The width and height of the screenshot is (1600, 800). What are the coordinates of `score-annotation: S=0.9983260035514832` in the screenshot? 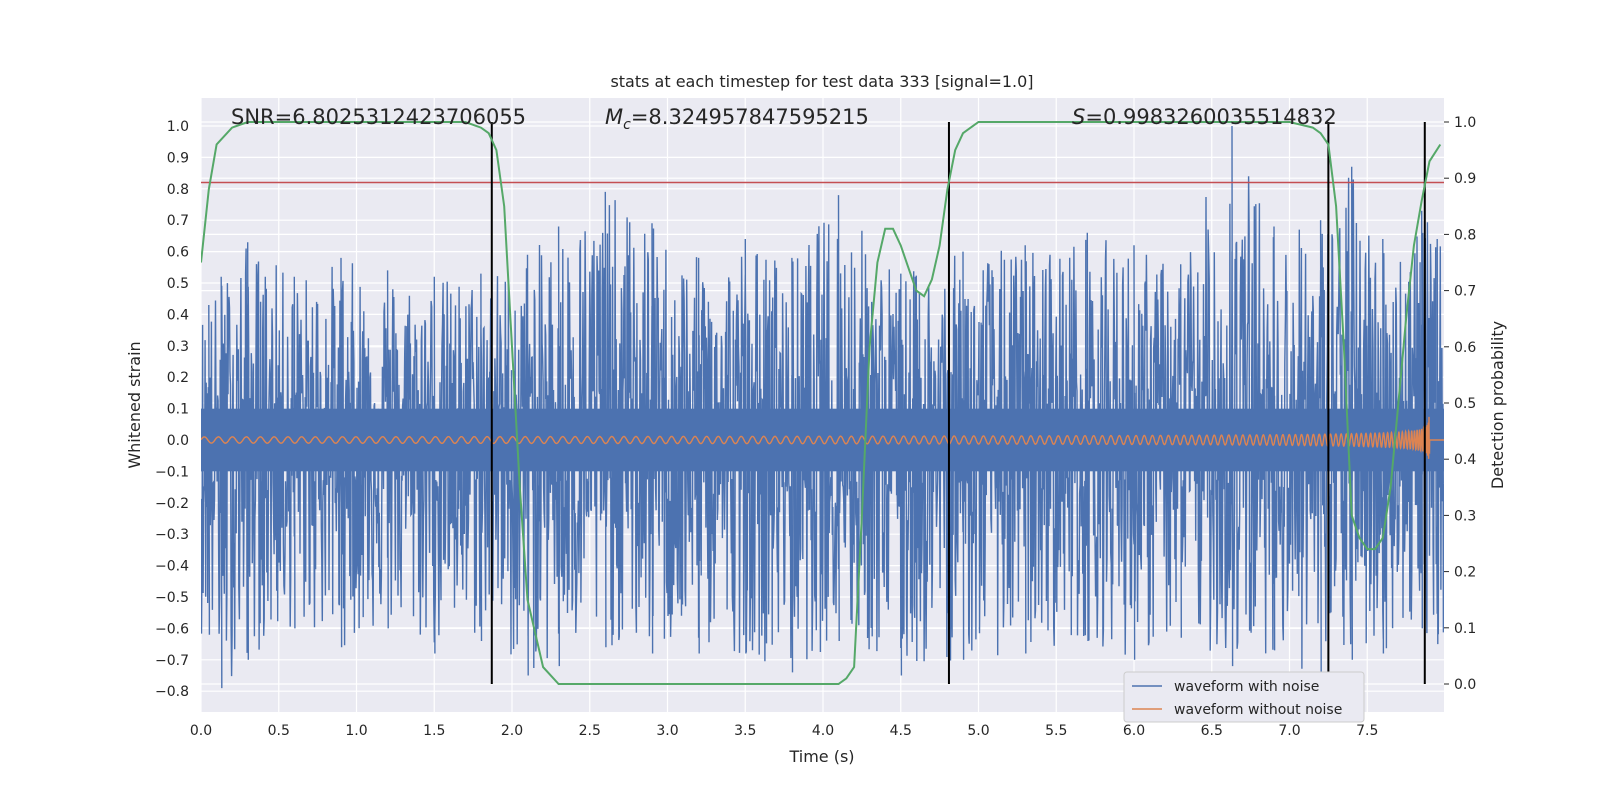 It's located at (1204, 117).